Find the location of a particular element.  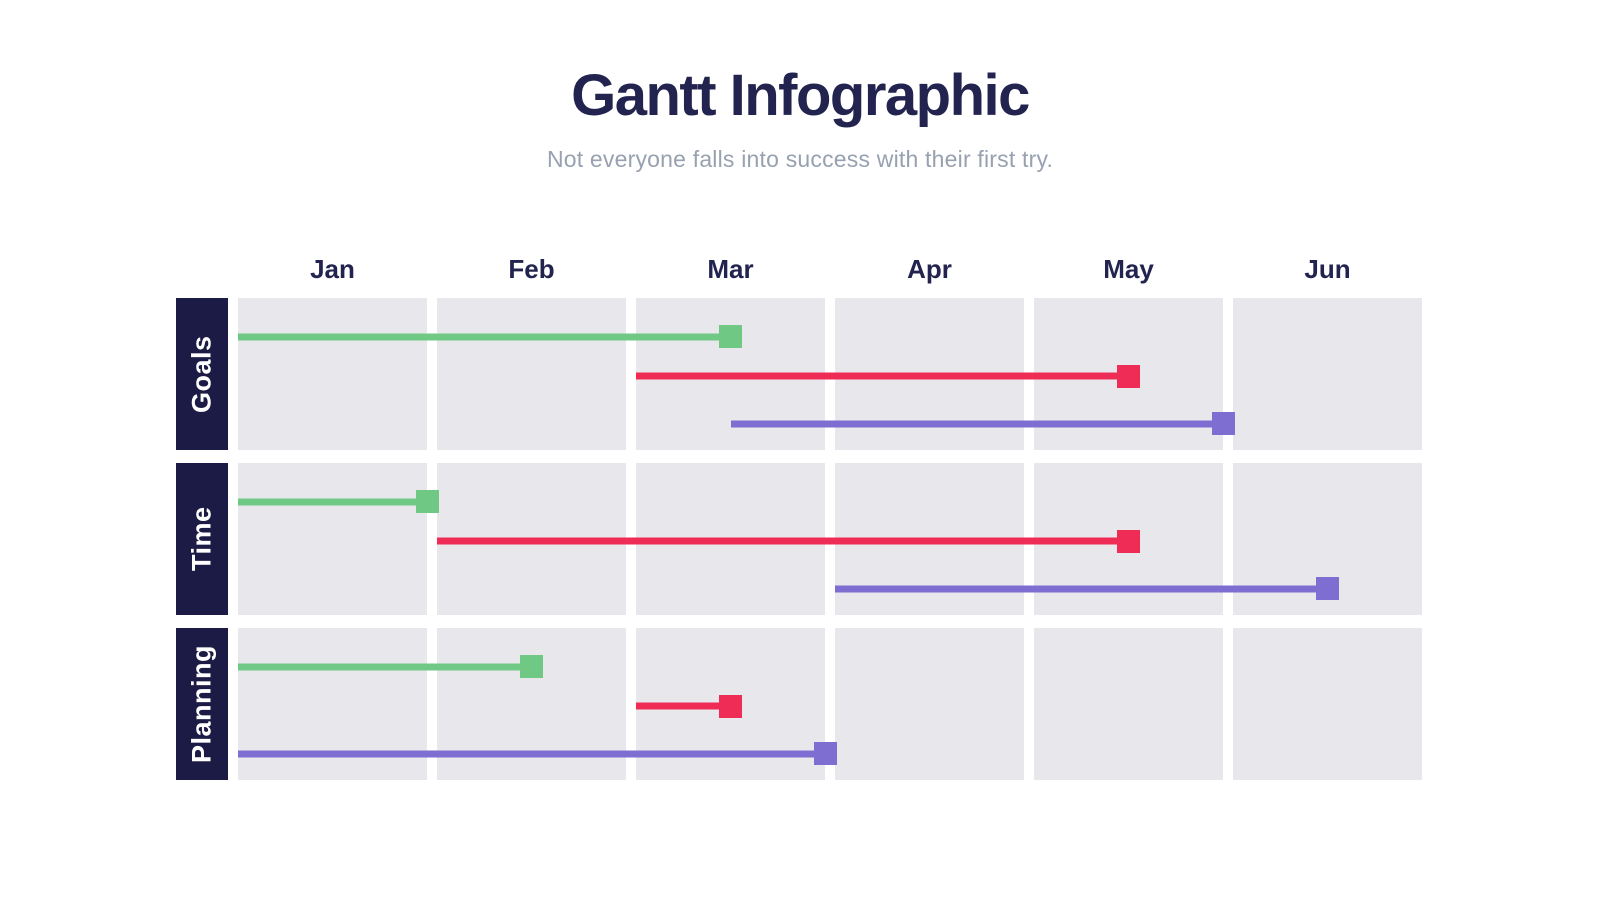

page-title: Gantt Infographic is located at coordinates (800, 95).